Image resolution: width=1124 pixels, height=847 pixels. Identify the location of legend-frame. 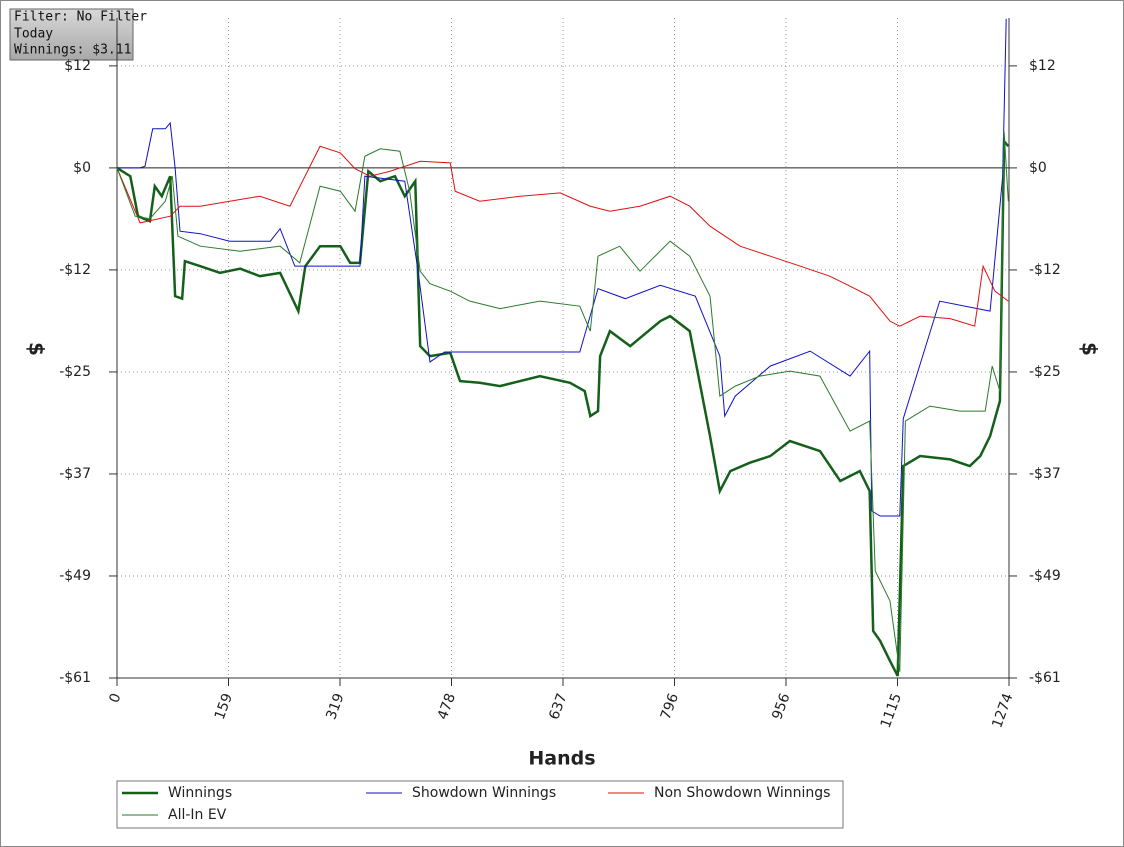
(480, 804).